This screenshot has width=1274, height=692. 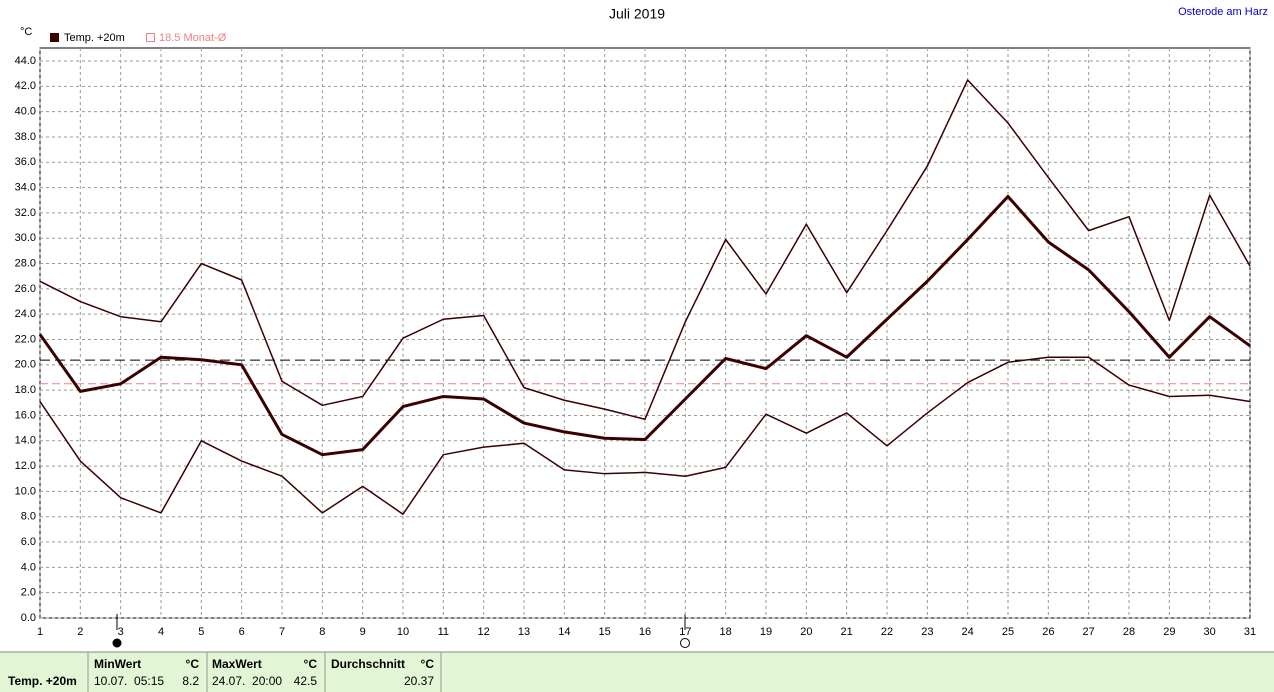 What do you see at coordinates (28, 542) in the screenshot?
I see `y-tick-label: 6.0` at bounding box center [28, 542].